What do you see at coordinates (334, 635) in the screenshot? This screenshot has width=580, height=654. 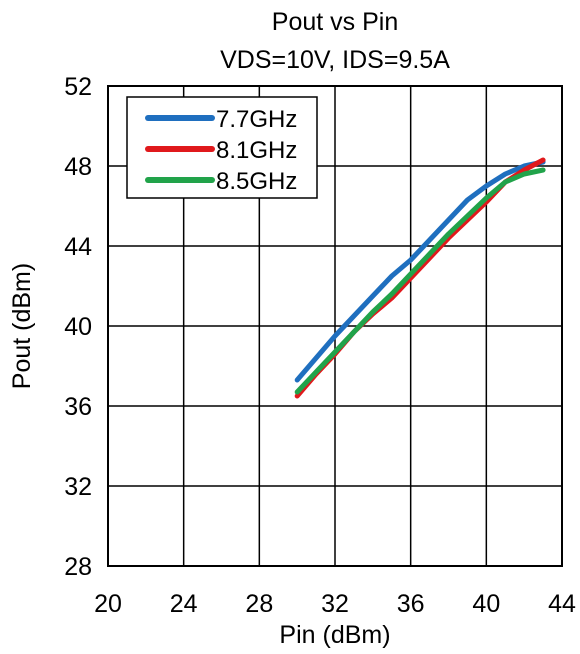 I see `x-axis-label: Pin (dBm)` at bounding box center [334, 635].